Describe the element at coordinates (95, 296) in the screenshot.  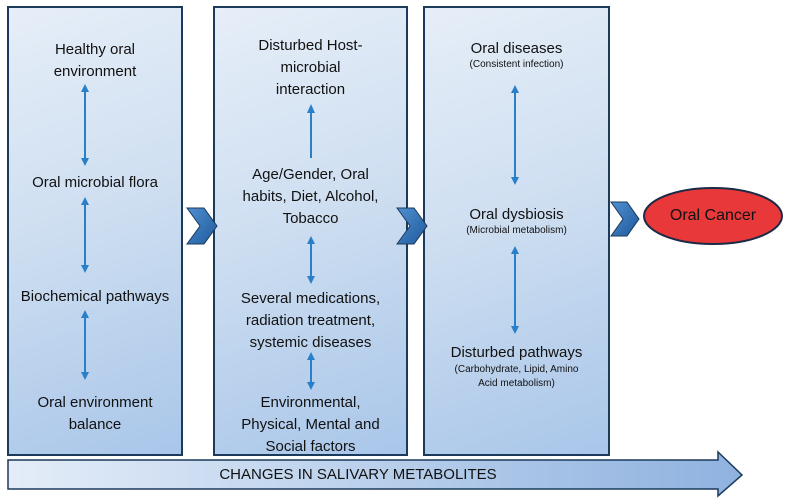
I see `node-biochemical-pathways: Biochemical pathways` at that location.